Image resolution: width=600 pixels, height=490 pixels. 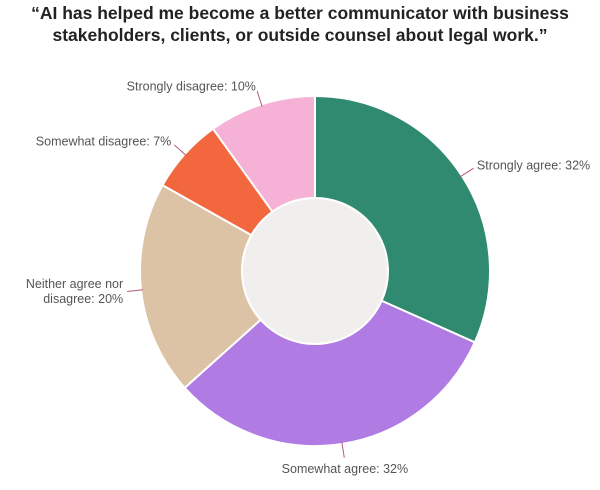 What do you see at coordinates (345, 468) in the screenshot?
I see `data-label: Somewhat agree: 32%` at bounding box center [345, 468].